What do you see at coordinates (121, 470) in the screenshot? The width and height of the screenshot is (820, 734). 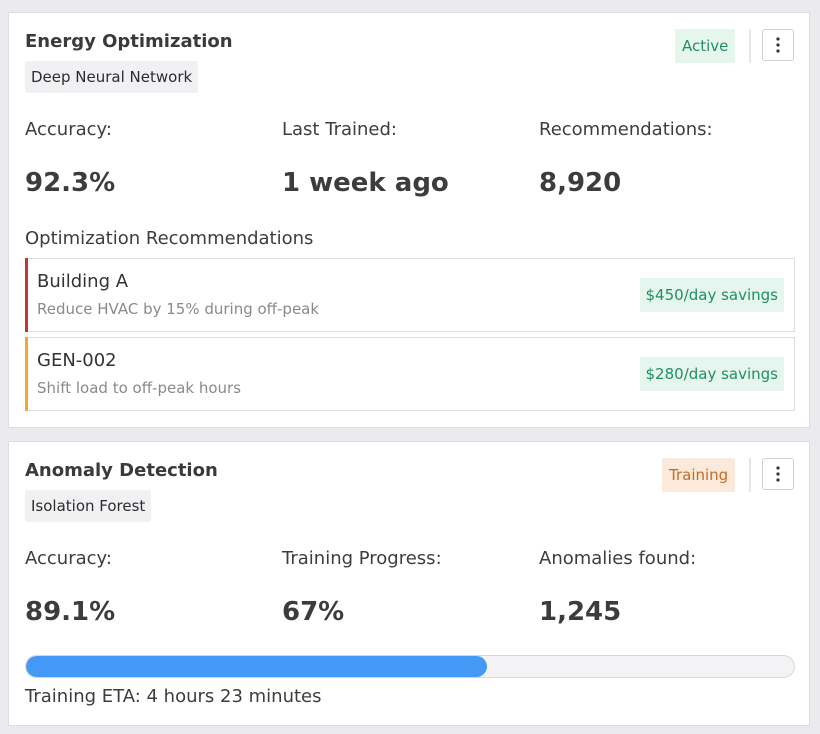 I see `card-title: Anomaly Detection` at bounding box center [121, 470].